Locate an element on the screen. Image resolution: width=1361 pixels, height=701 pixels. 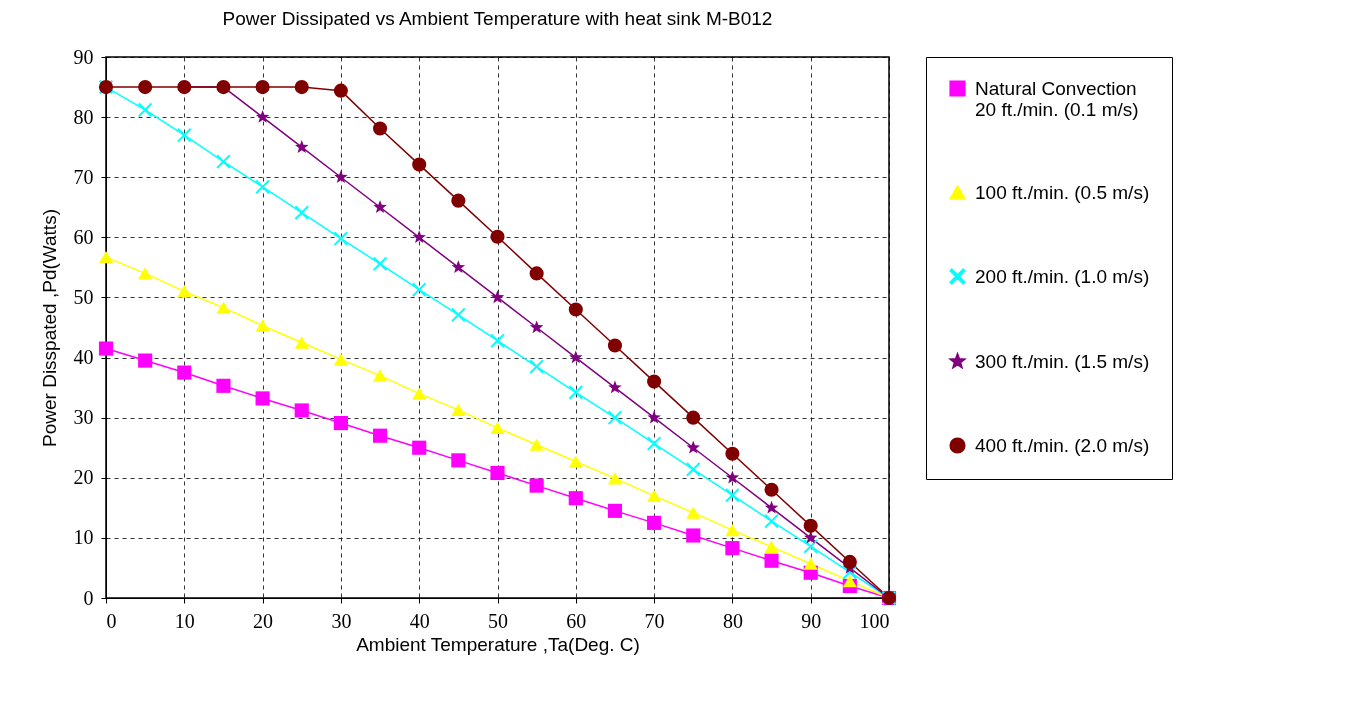
legend-label: 200 ft./min. (1.0 m/s) is located at coordinates (1062, 276).